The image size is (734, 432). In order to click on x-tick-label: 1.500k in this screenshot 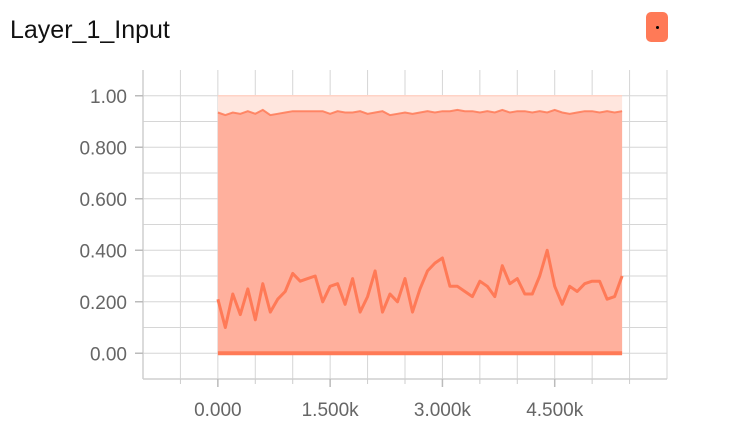, I will do `click(331, 410)`.